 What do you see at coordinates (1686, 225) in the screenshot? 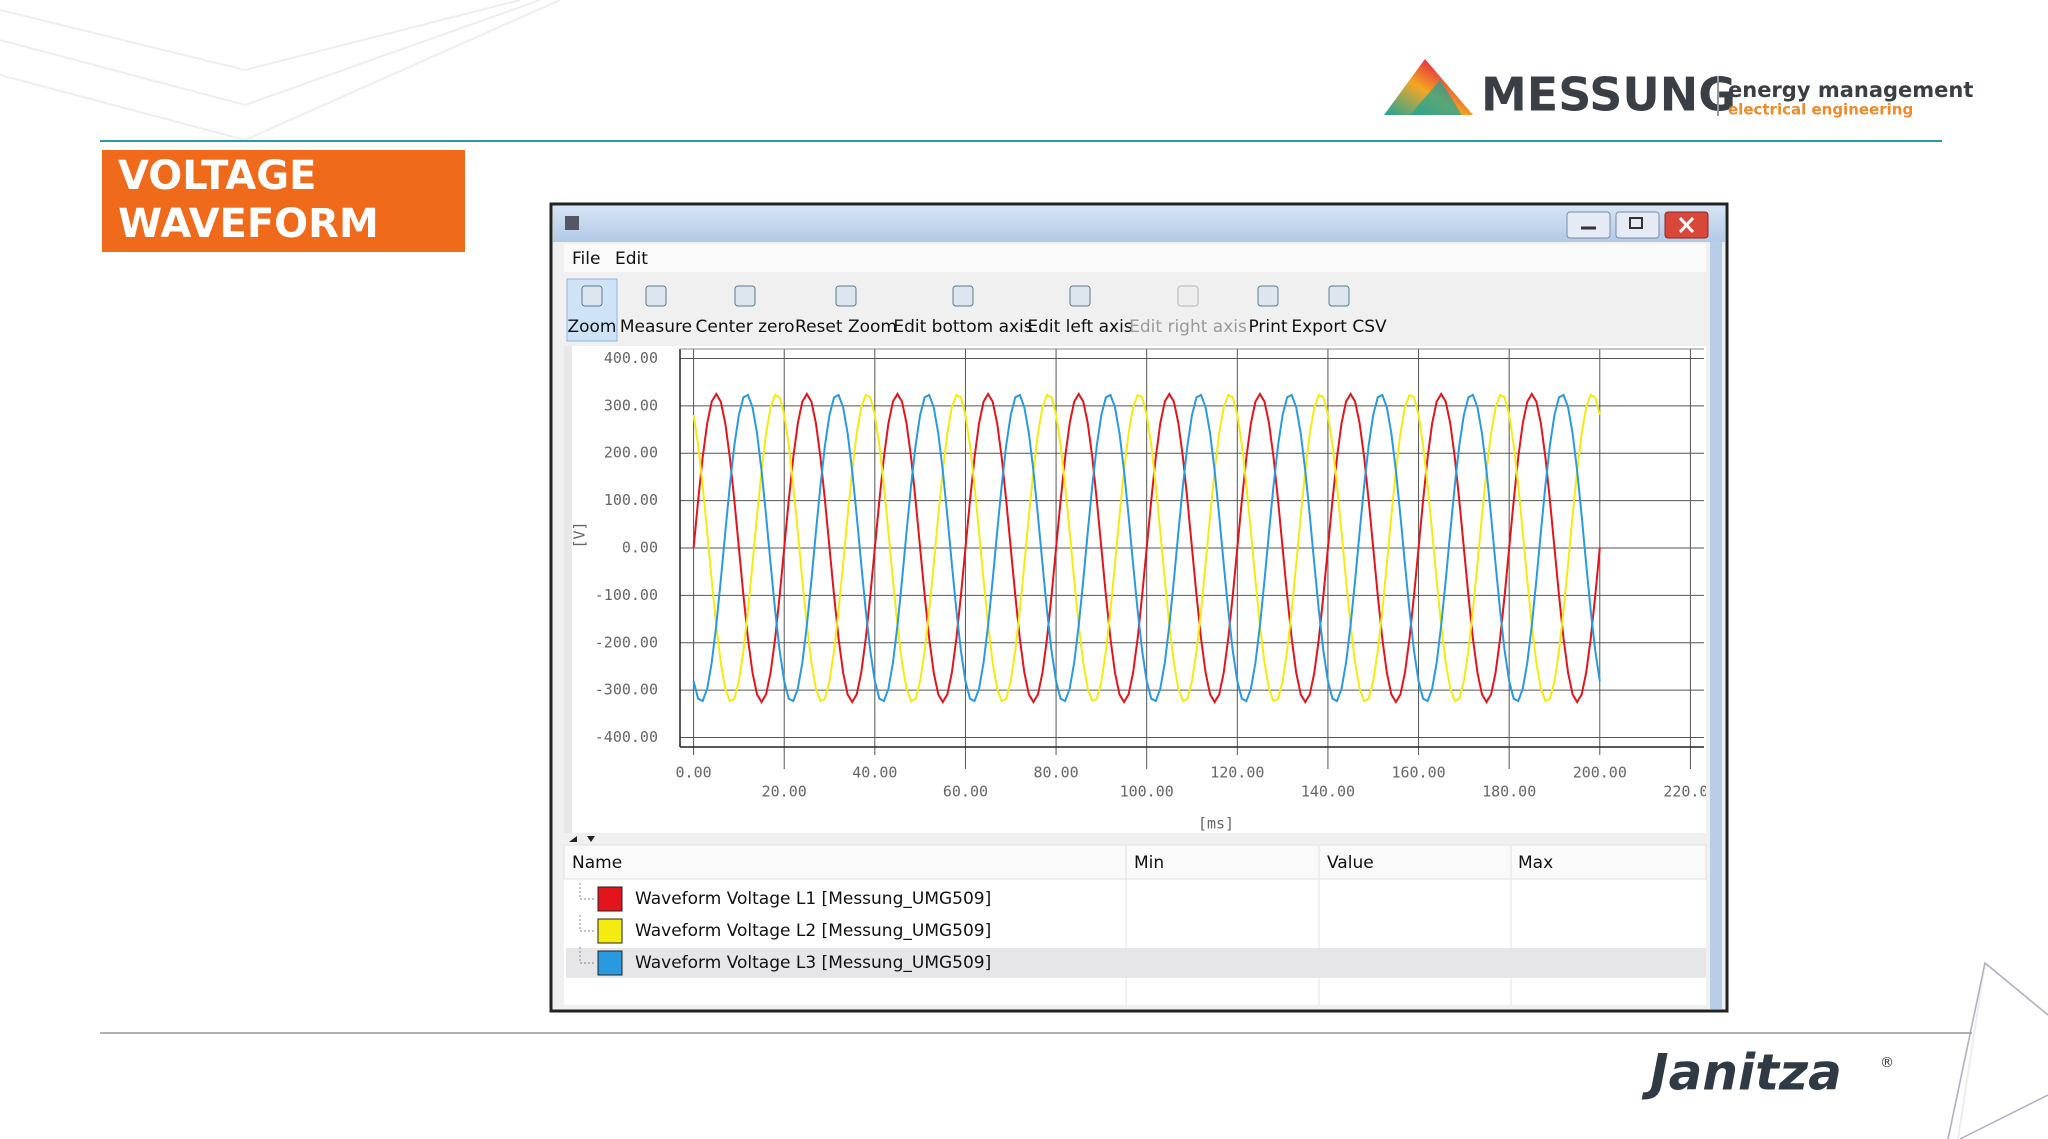
I see `close-icon` at bounding box center [1686, 225].